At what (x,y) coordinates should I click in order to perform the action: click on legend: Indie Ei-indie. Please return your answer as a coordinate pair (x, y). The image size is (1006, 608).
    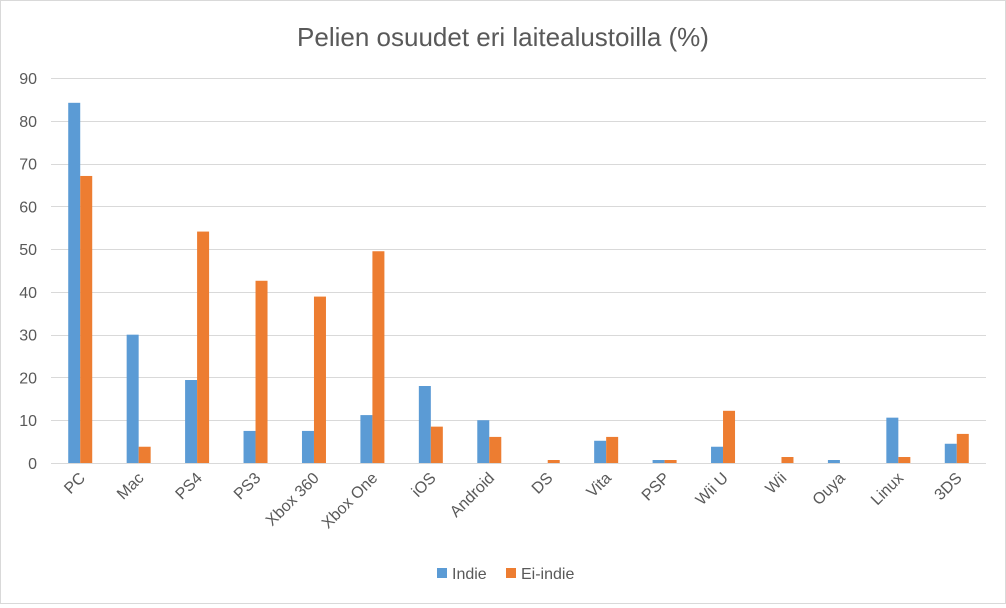
    Looking at the image, I should click on (505, 574).